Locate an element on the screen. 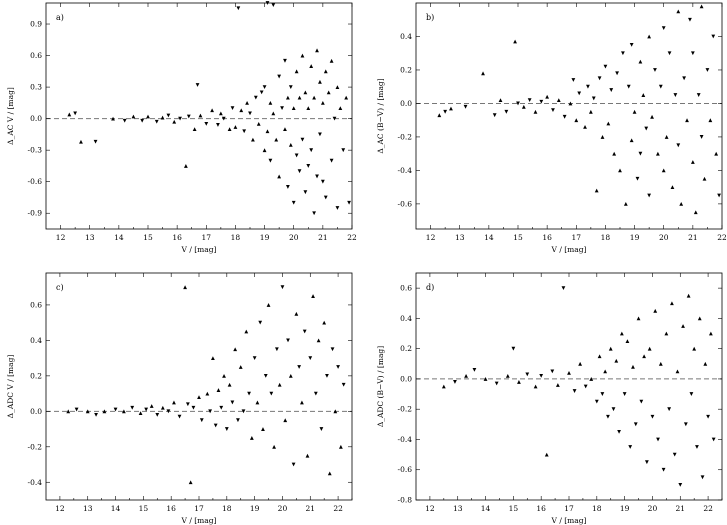 The height and width of the screenshot is (525, 727). x-tick-label: 16 is located at coordinates (547, 237).